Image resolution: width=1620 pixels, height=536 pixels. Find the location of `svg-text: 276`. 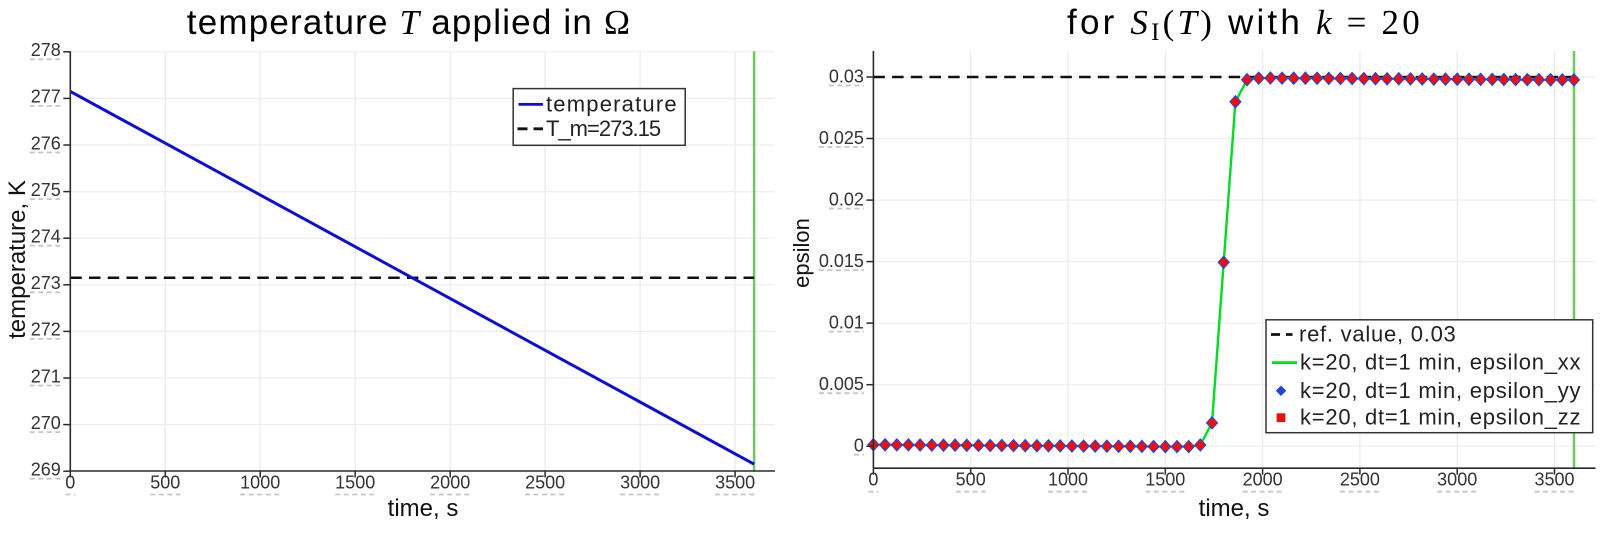

svg-text: 276 is located at coordinates (46, 143).